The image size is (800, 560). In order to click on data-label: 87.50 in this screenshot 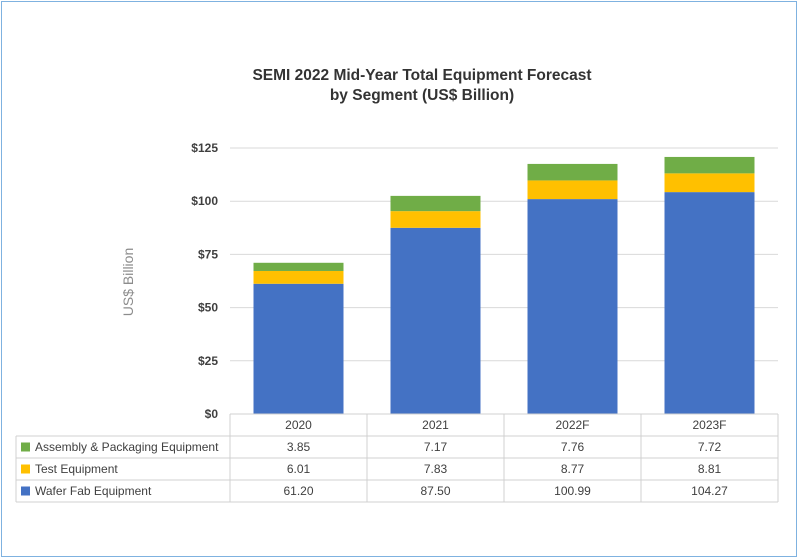, I will do `click(435, 491)`.